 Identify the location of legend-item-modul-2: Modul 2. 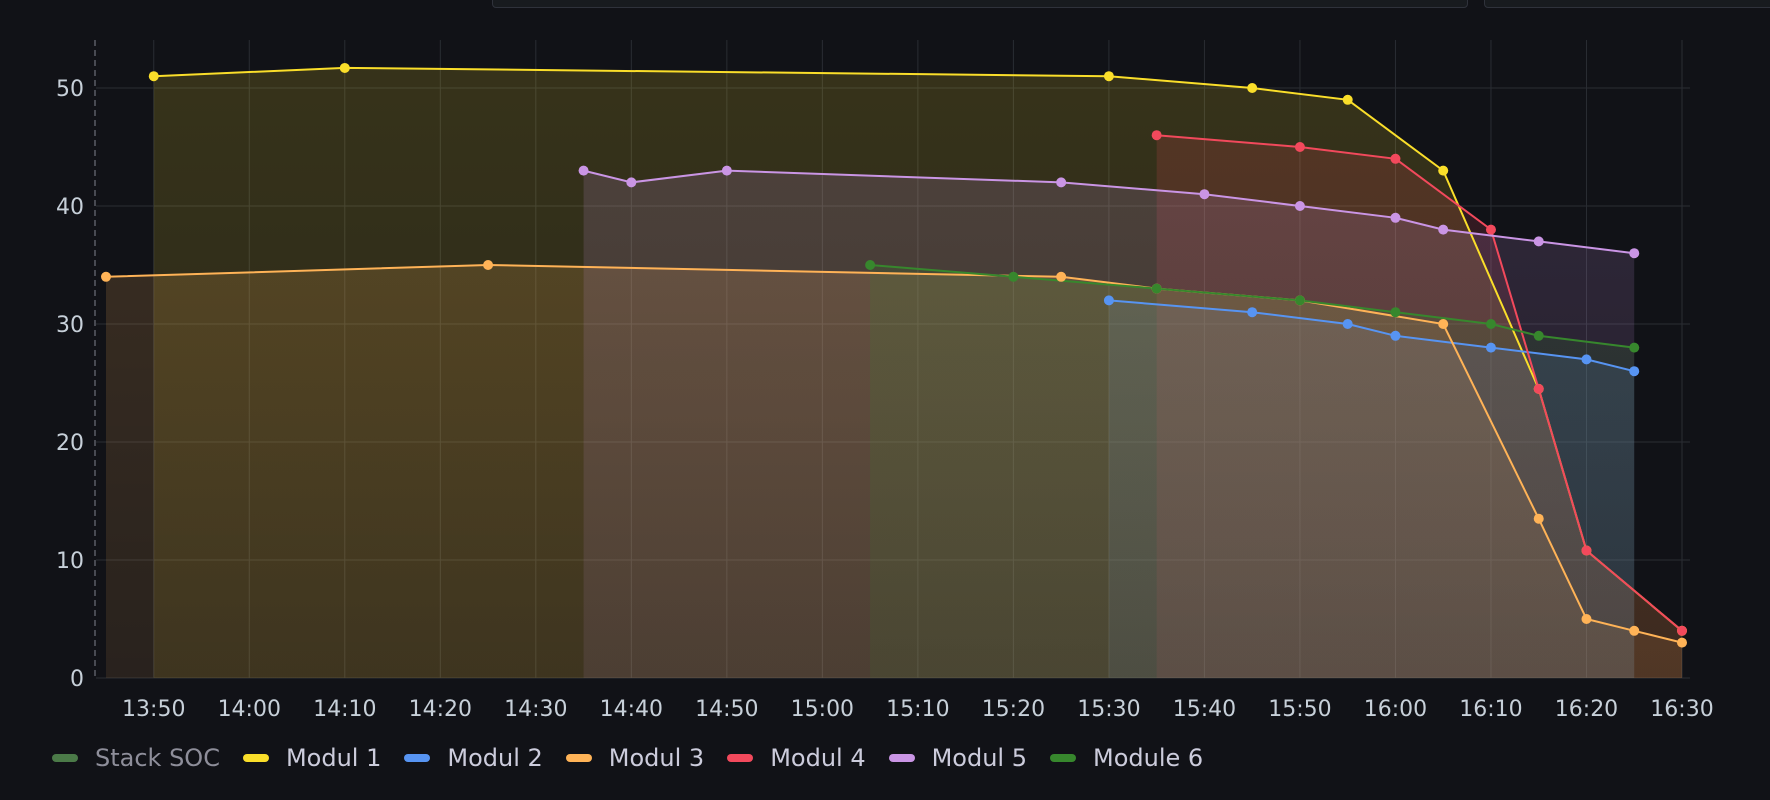
(473, 758).